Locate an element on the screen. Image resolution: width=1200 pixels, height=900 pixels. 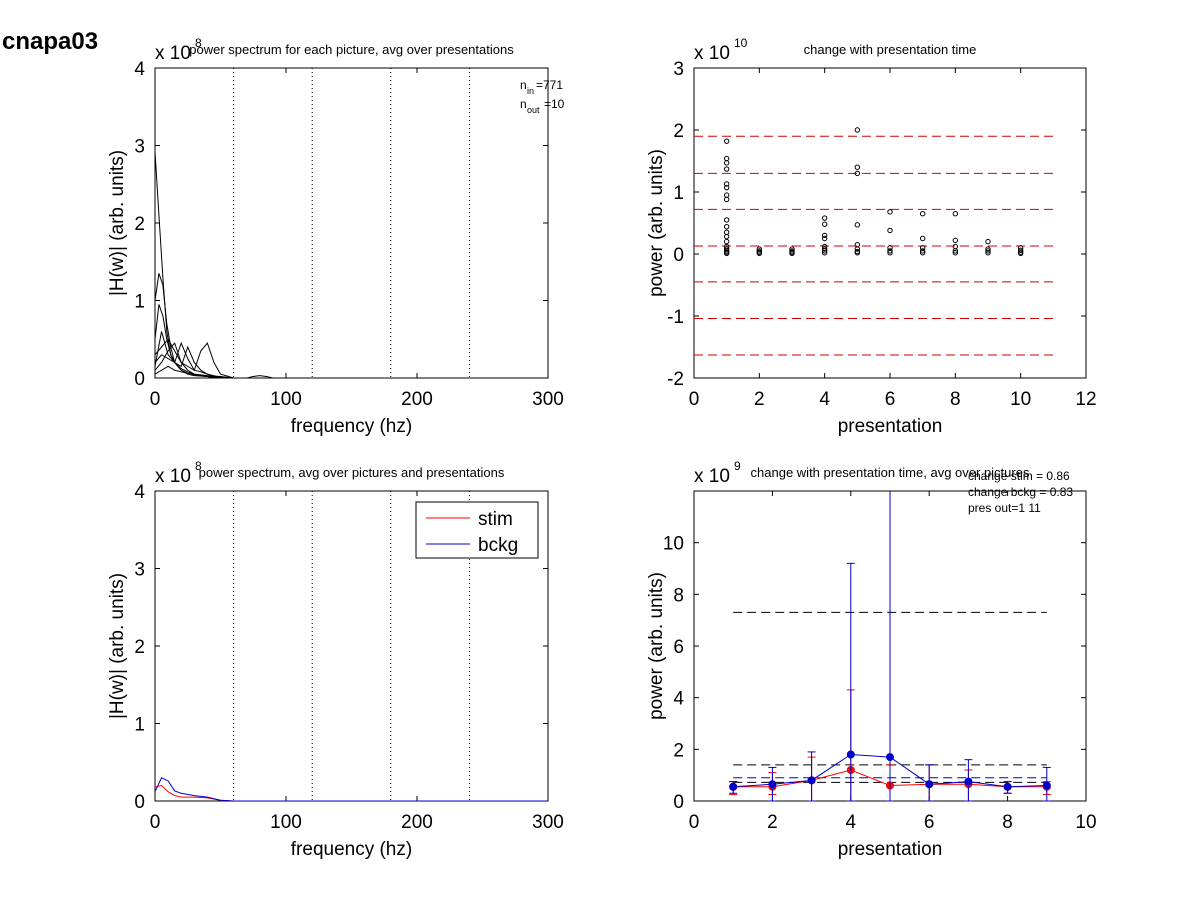
annotation-n-in: n is located at coordinates (523, 85).